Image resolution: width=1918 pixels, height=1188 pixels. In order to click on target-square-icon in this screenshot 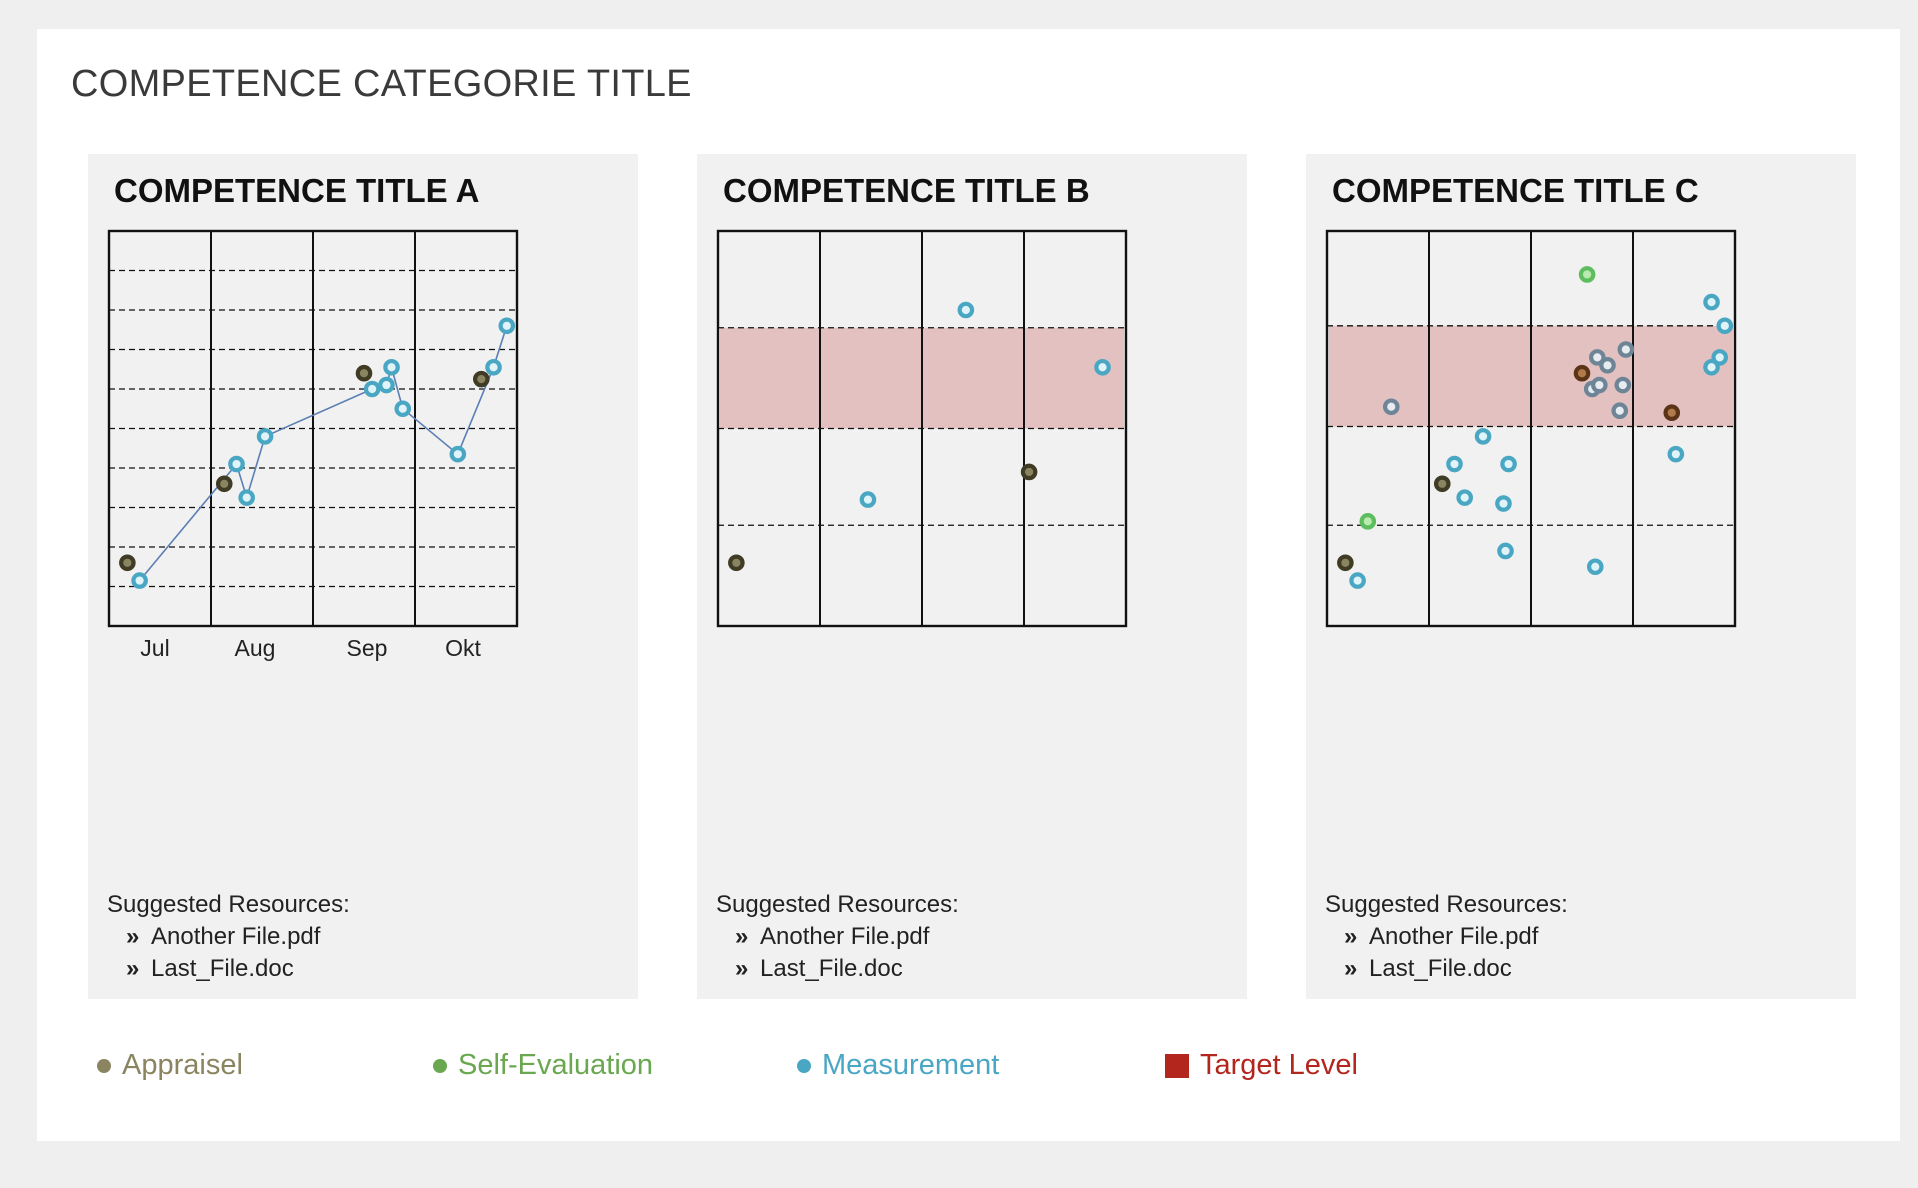, I will do `click(1177, 1065)`.